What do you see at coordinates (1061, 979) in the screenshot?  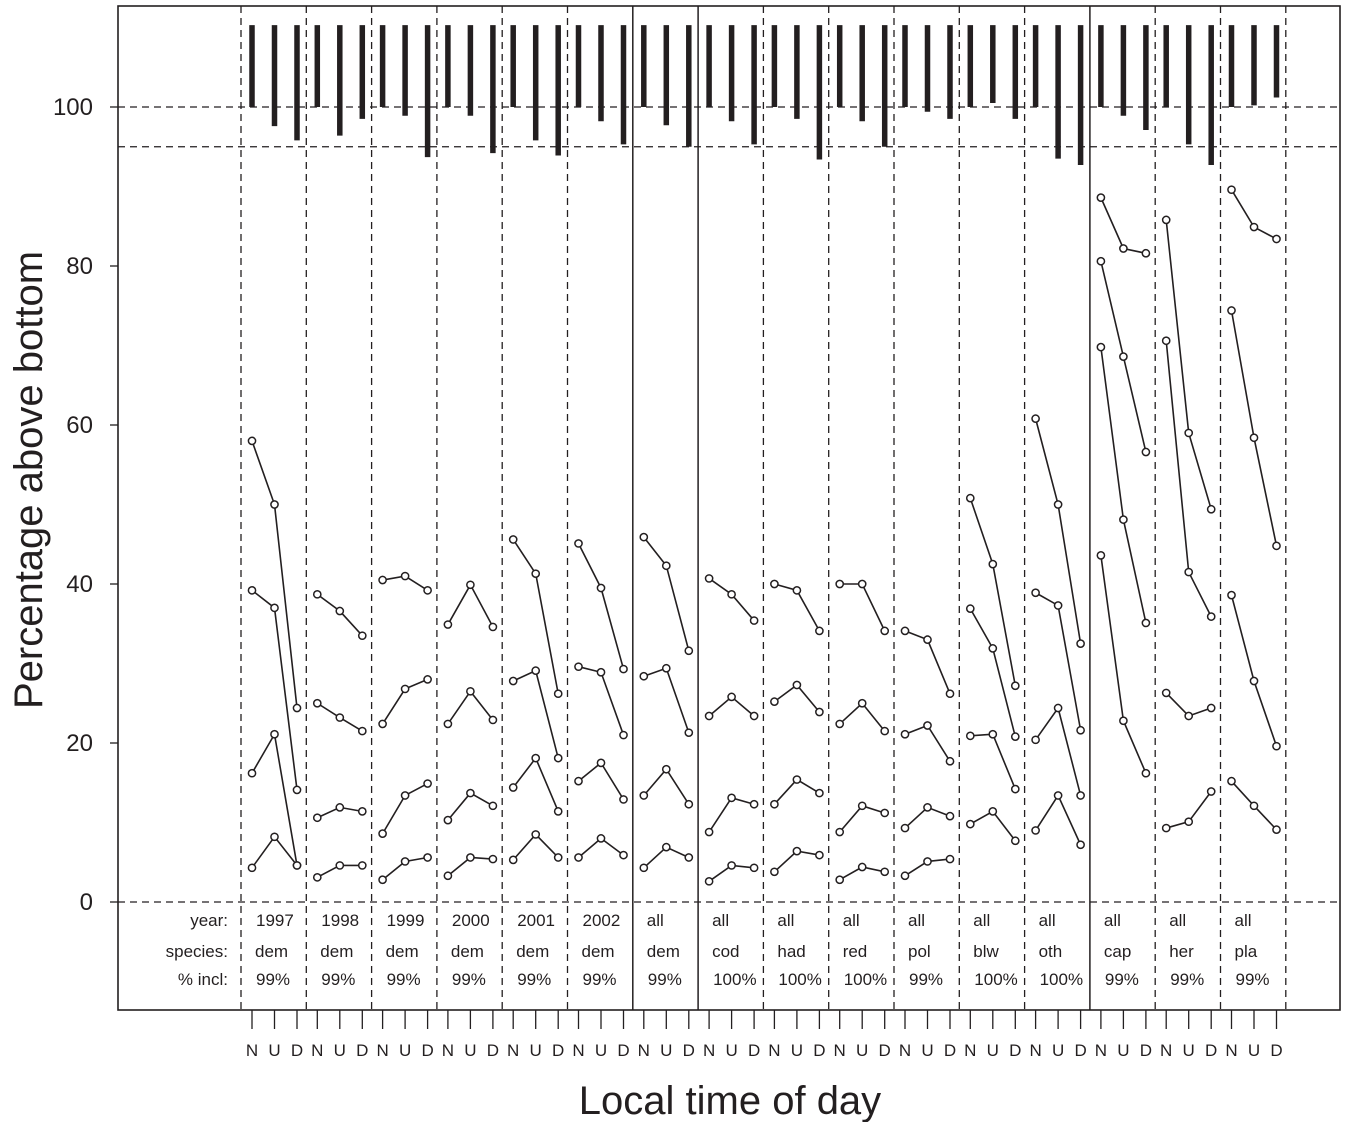 I see `panel-percent-label: 100%` at bounding box center [1061, 979].